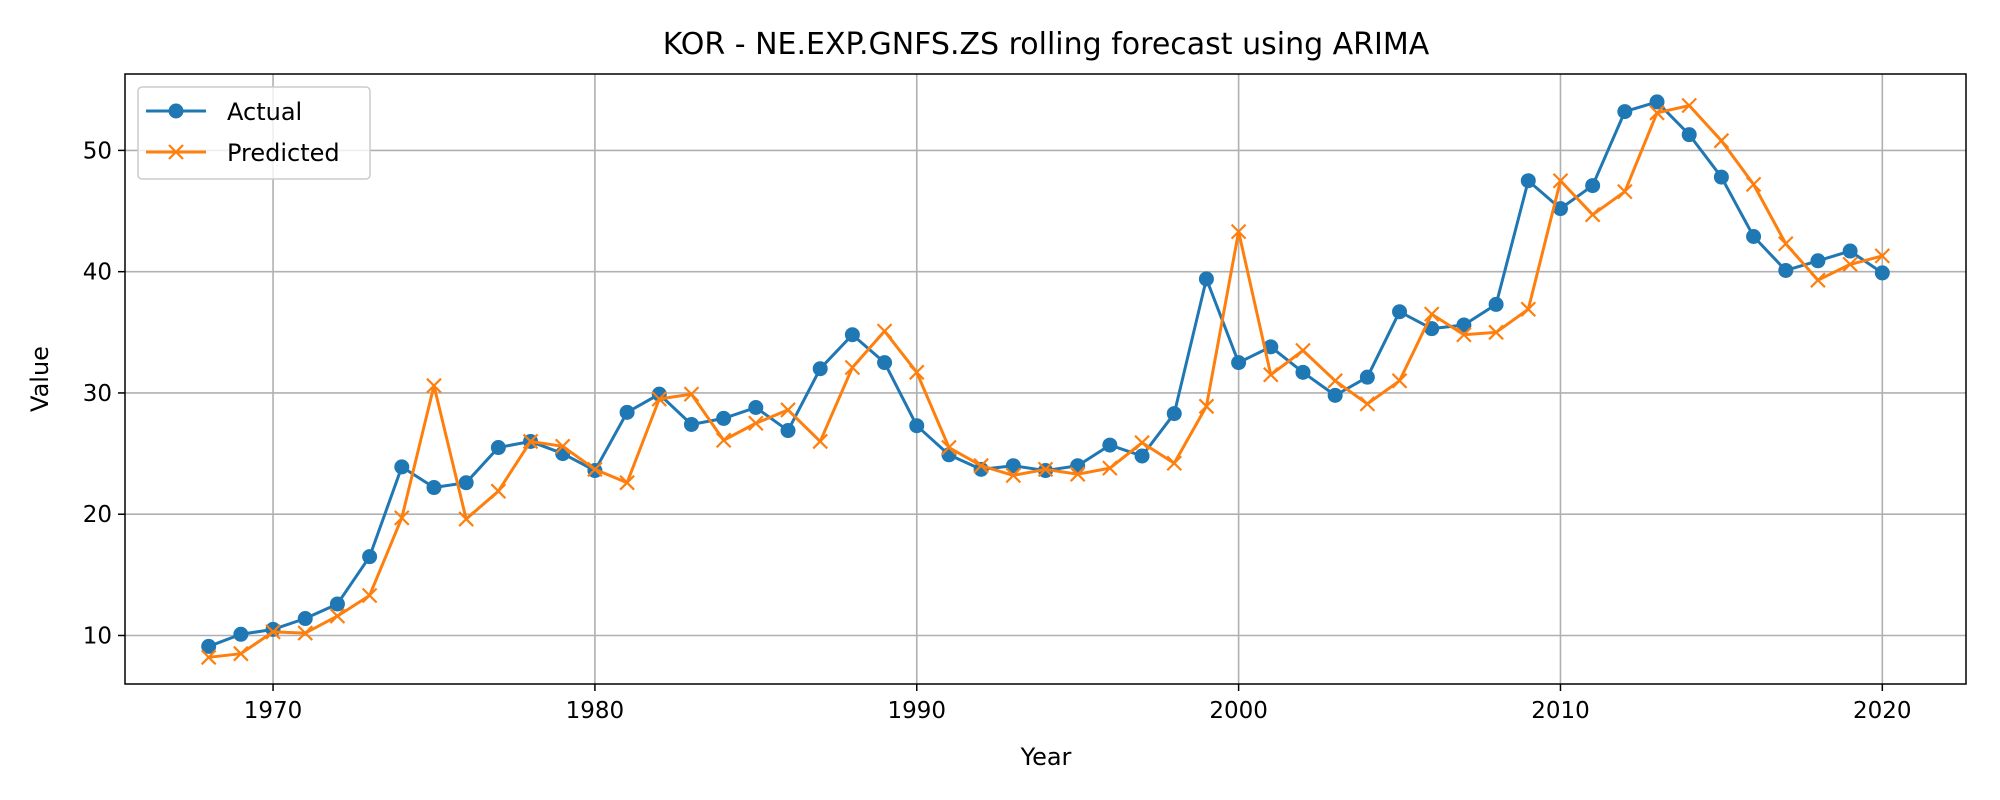 Image resolution: width=2000 pixels, height=800 pixels. I want to click on legend-marker-predicted, so click(176, 152).